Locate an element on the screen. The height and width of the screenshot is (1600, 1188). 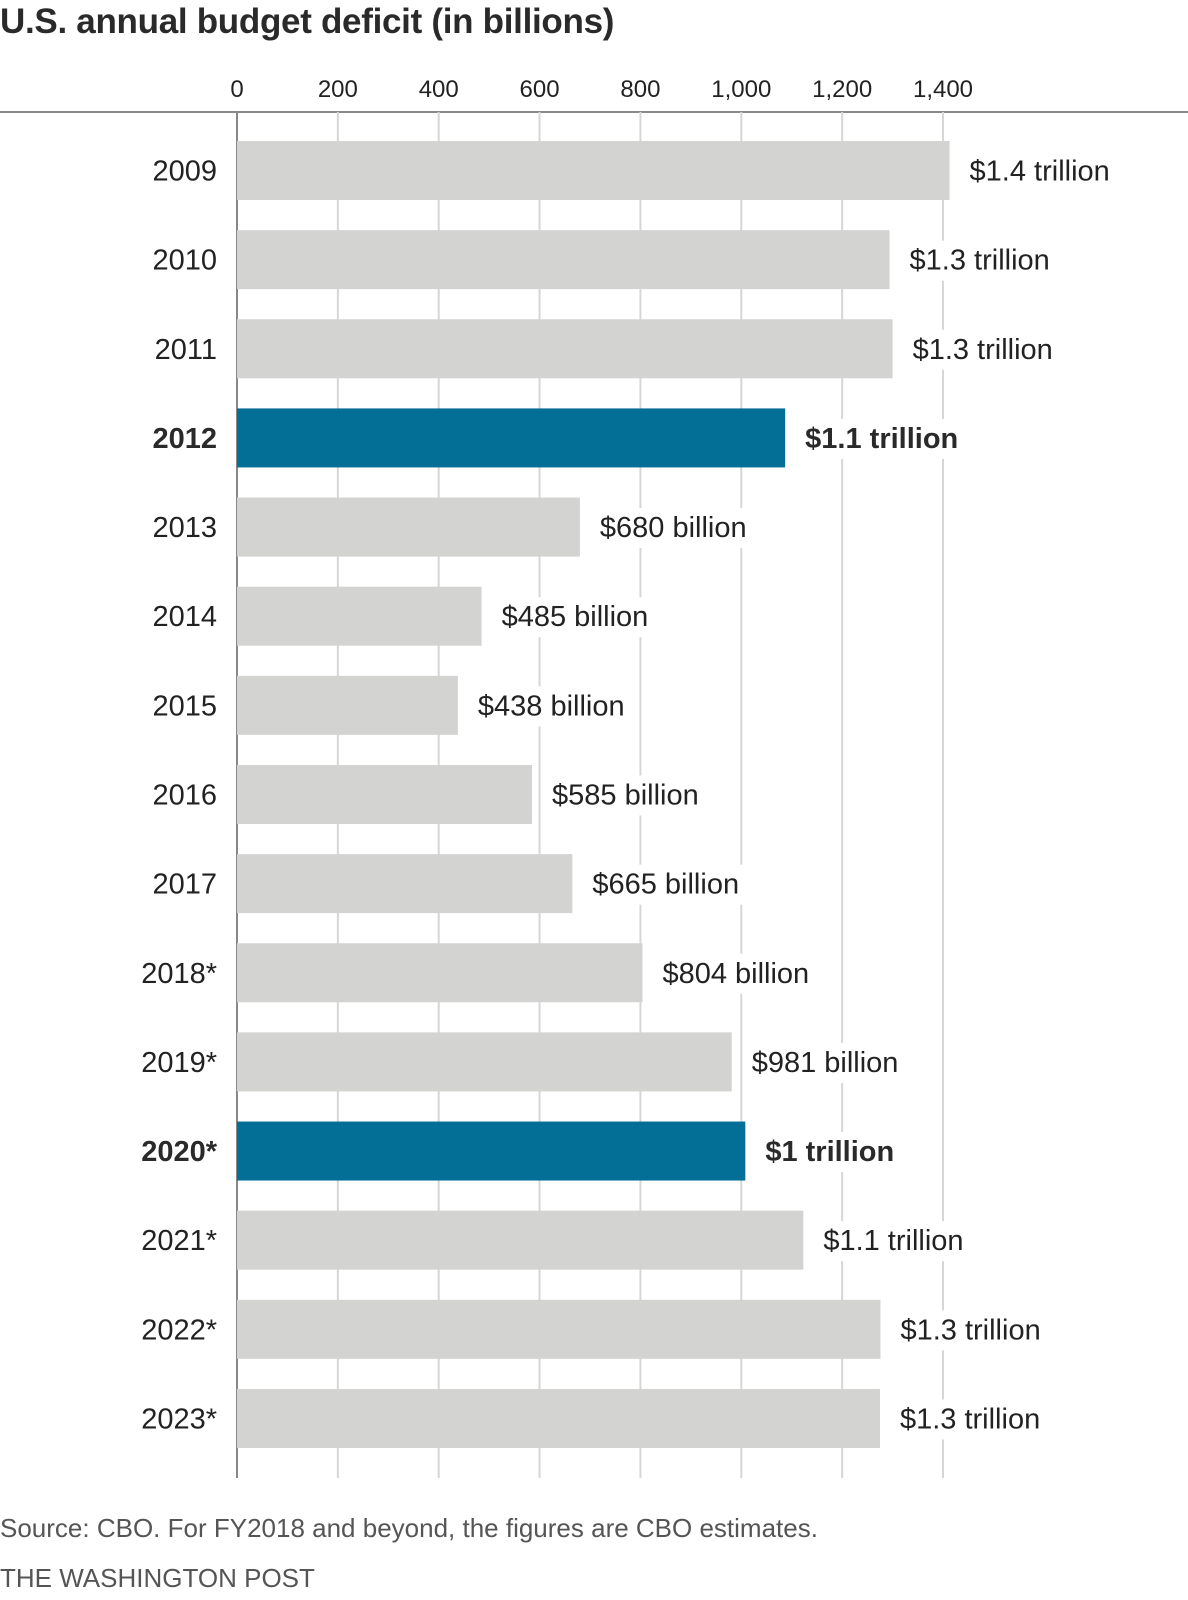
category-label: 2019* is located at coordinates (179, 1063).